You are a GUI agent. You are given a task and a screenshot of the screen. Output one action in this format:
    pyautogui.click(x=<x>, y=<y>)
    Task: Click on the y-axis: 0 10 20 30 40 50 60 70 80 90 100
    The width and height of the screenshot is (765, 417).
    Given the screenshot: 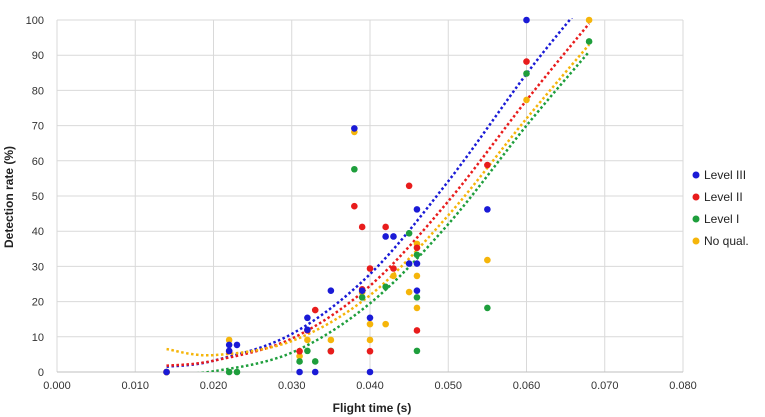 What is the action you would take?
    pyautogui.click(x=35, y=197)
    